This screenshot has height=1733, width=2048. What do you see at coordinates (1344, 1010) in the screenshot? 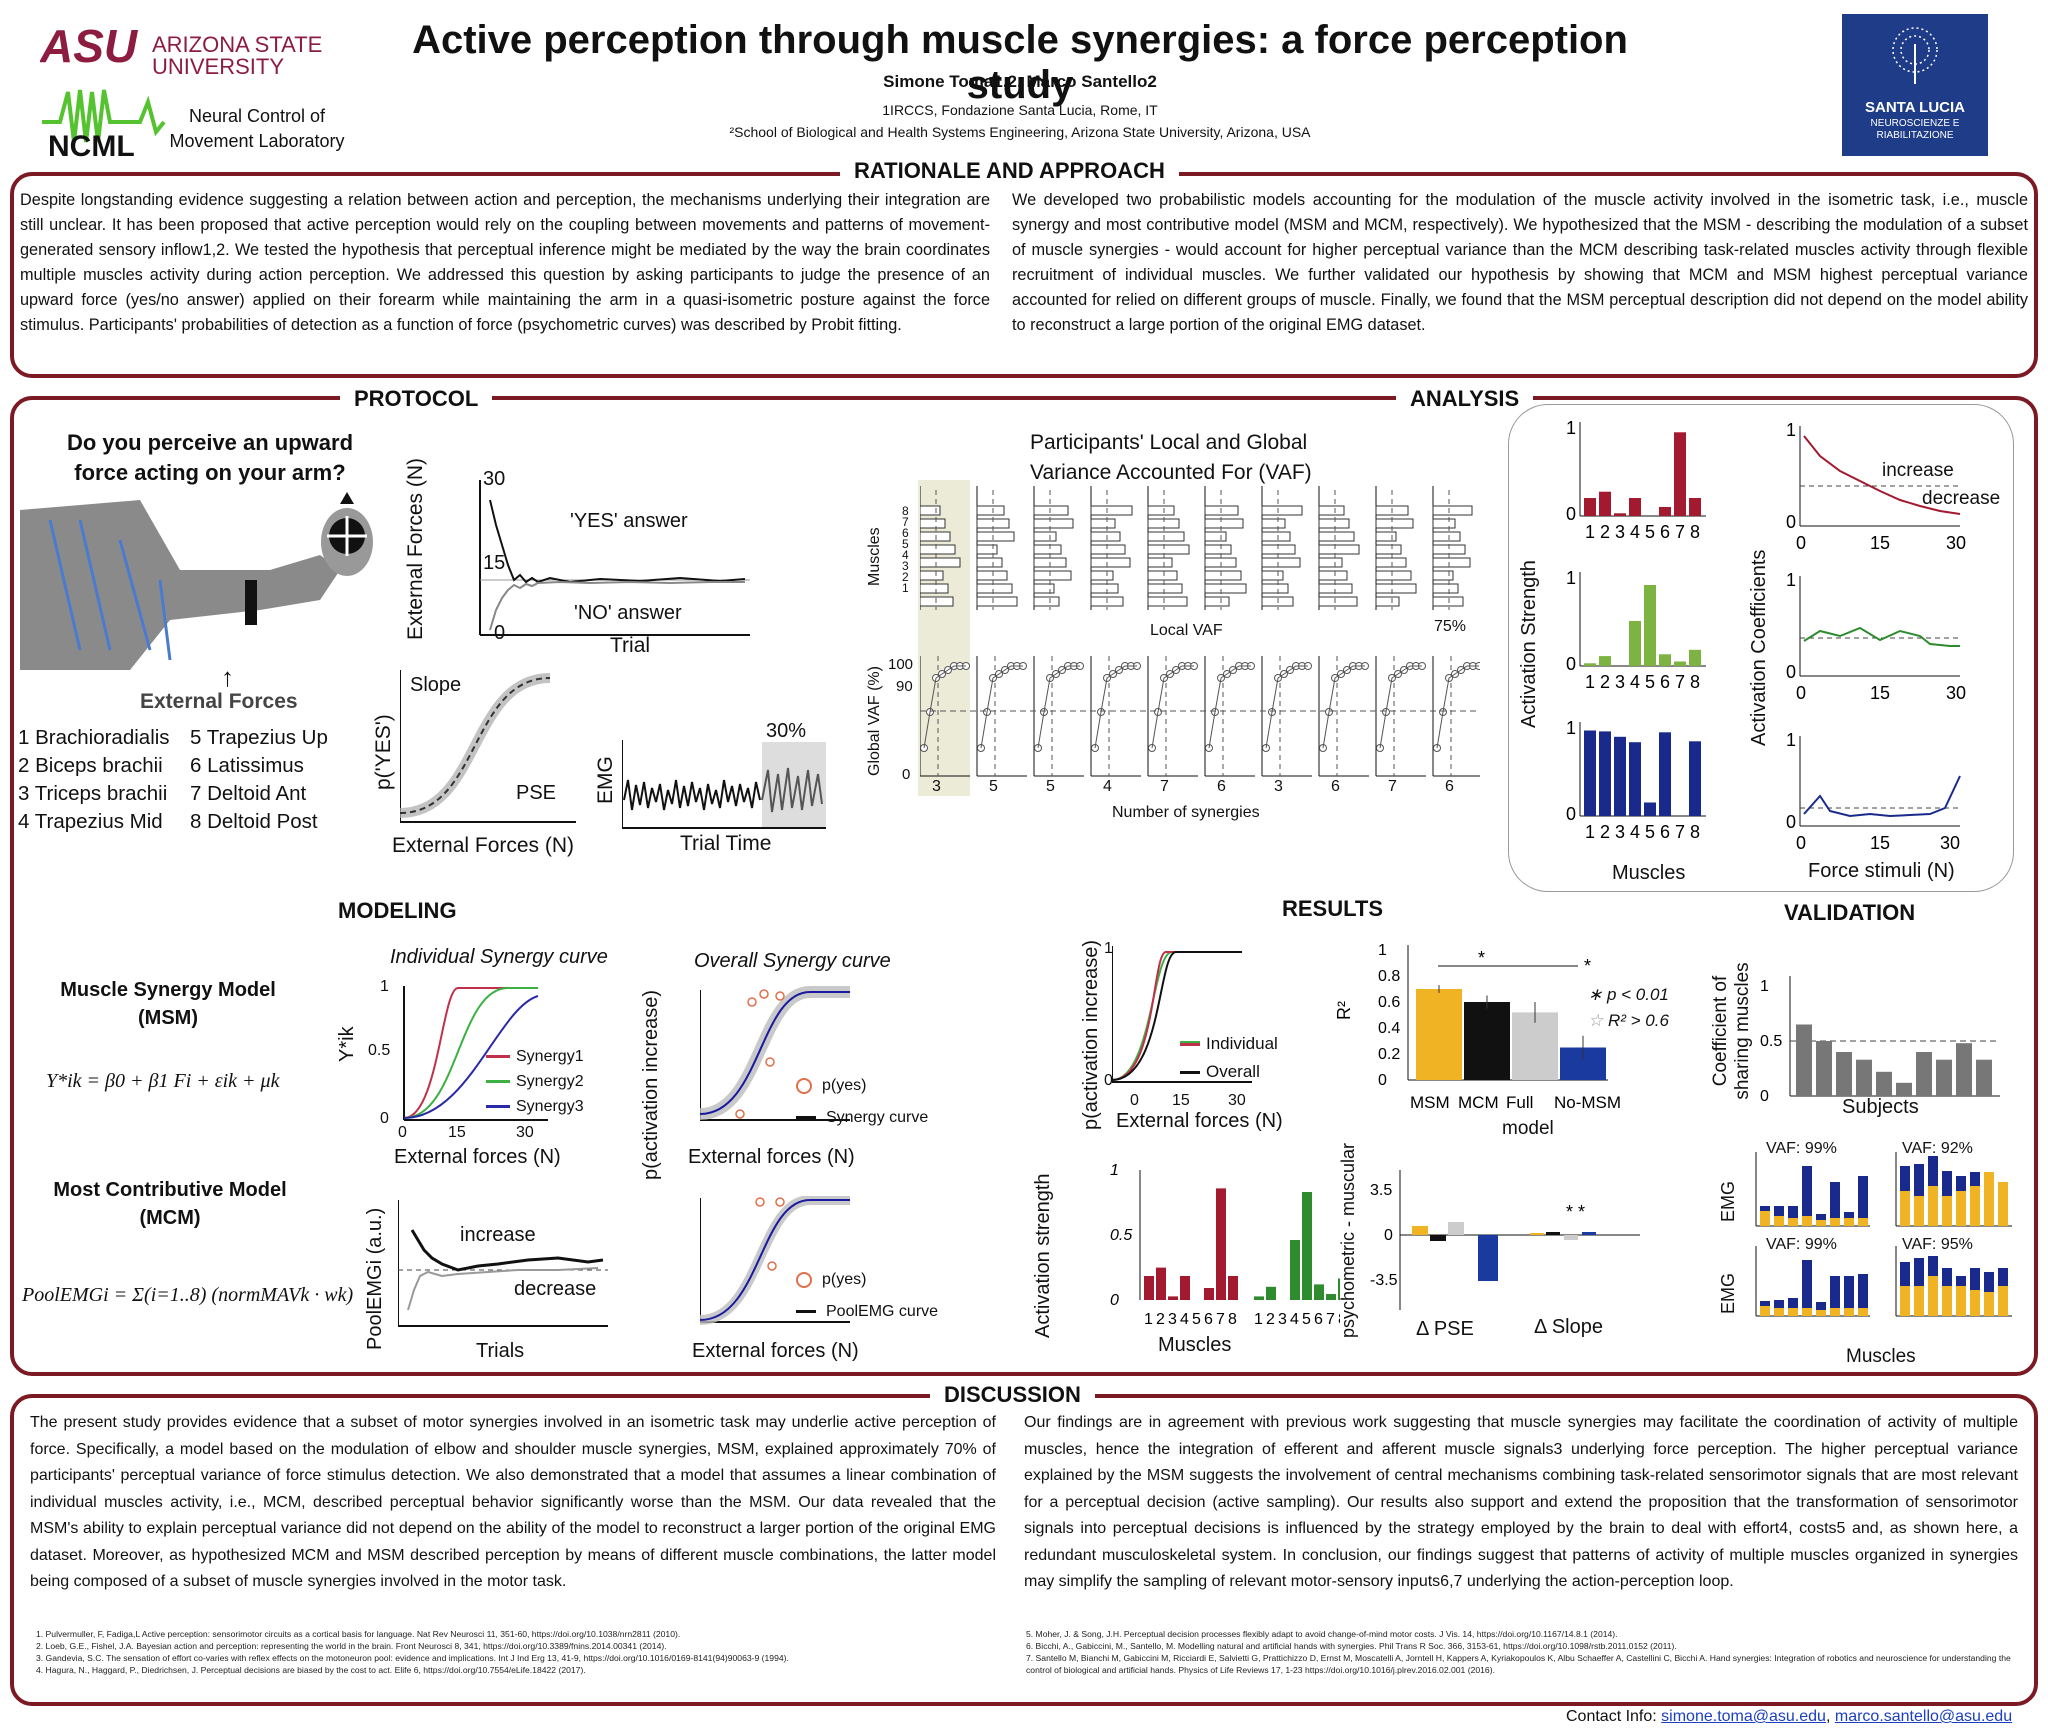
I see `y-axis-label: R²` at bounding box center [1344, 1010].